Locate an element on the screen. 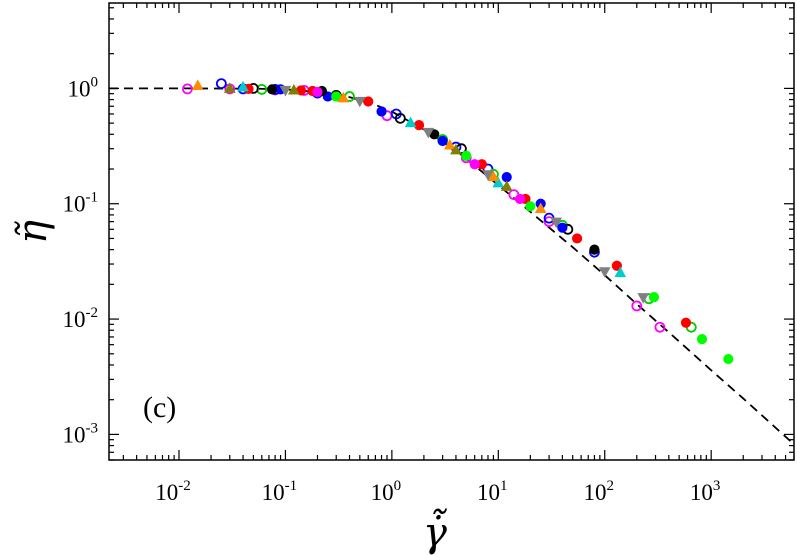 This screenshot has width=797, height=555. x-tick-label: 10² is located at coordinates (598, 491).